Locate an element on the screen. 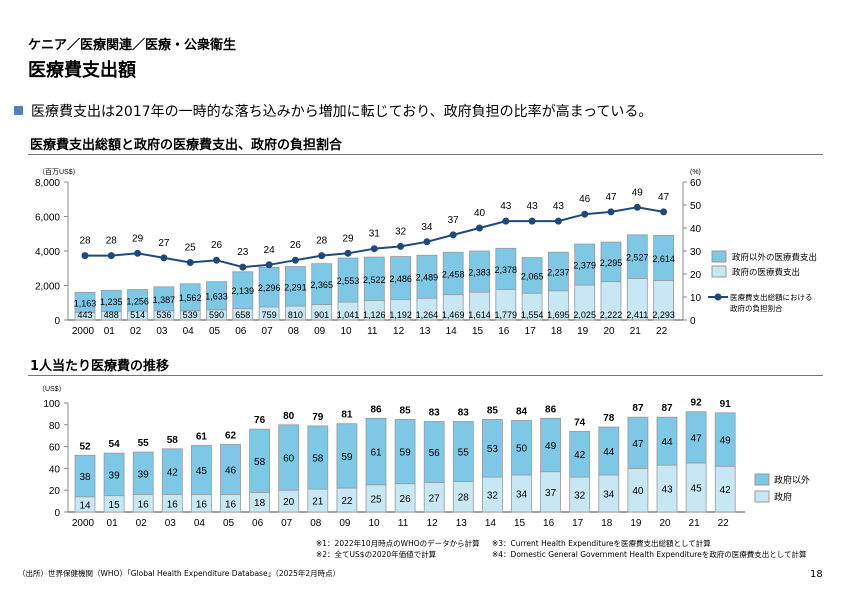 This screenshot has height=595, width=842. legend-swatch-gov is located at coordinates (719, 271).